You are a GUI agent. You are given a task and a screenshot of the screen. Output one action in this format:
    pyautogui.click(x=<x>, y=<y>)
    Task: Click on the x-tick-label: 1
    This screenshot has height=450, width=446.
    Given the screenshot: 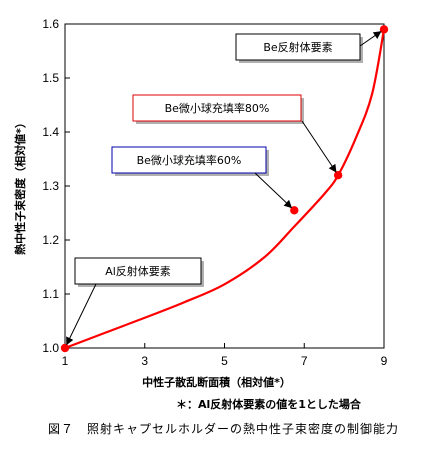 What is the action you would take?
    pyautogui.click(x=65, y=361)
    